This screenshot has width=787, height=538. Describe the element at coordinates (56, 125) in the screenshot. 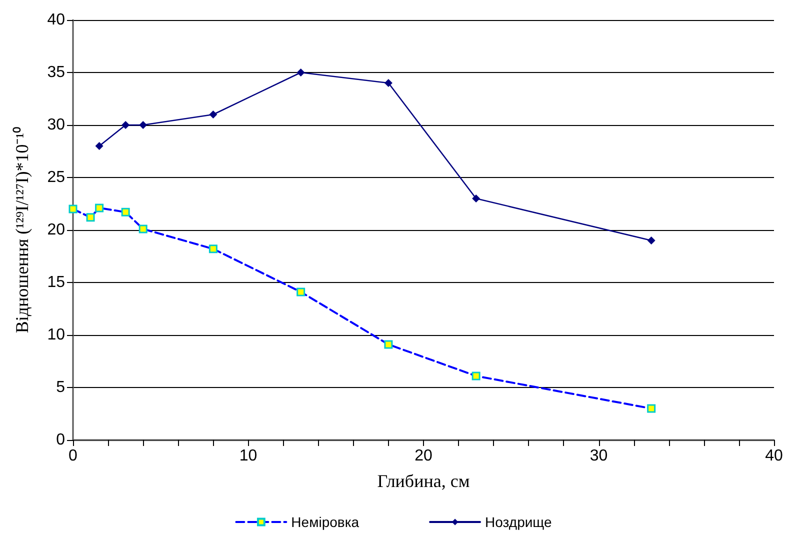

I see `y-tick-label: 30` at that location.